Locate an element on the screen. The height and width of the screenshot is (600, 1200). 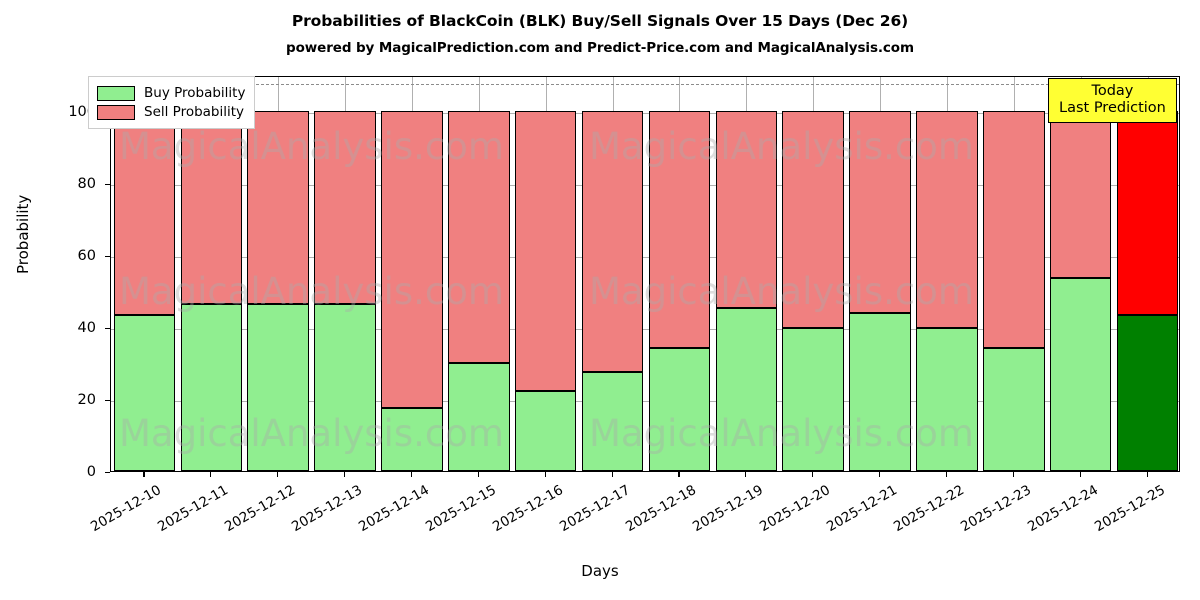
y-tick-label: 80 is located at coordinates (86, 184).